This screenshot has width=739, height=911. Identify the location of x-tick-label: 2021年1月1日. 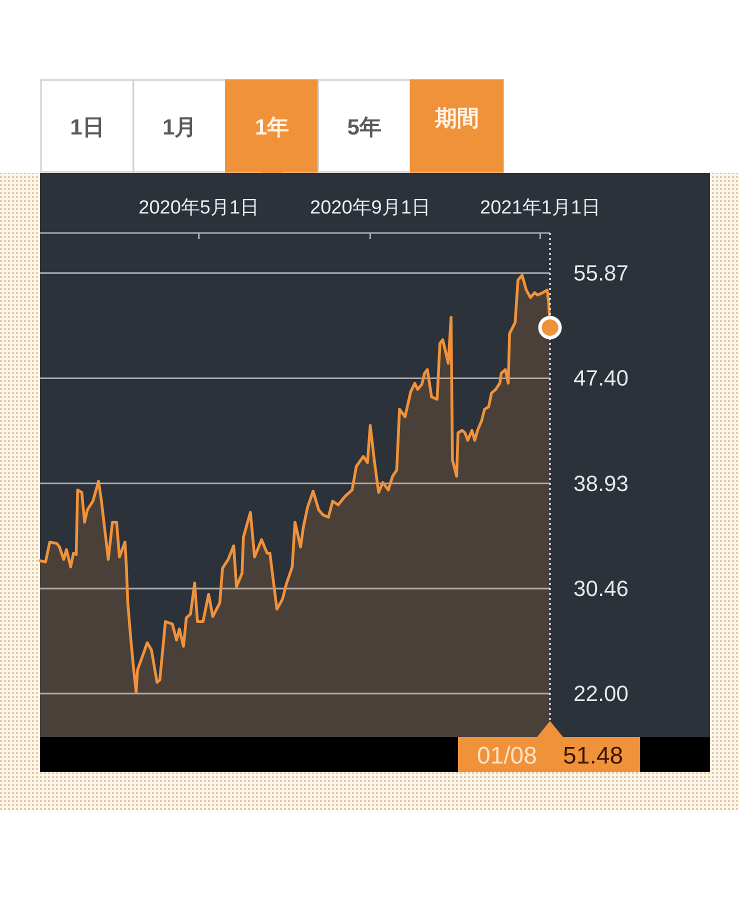
(540, 208).